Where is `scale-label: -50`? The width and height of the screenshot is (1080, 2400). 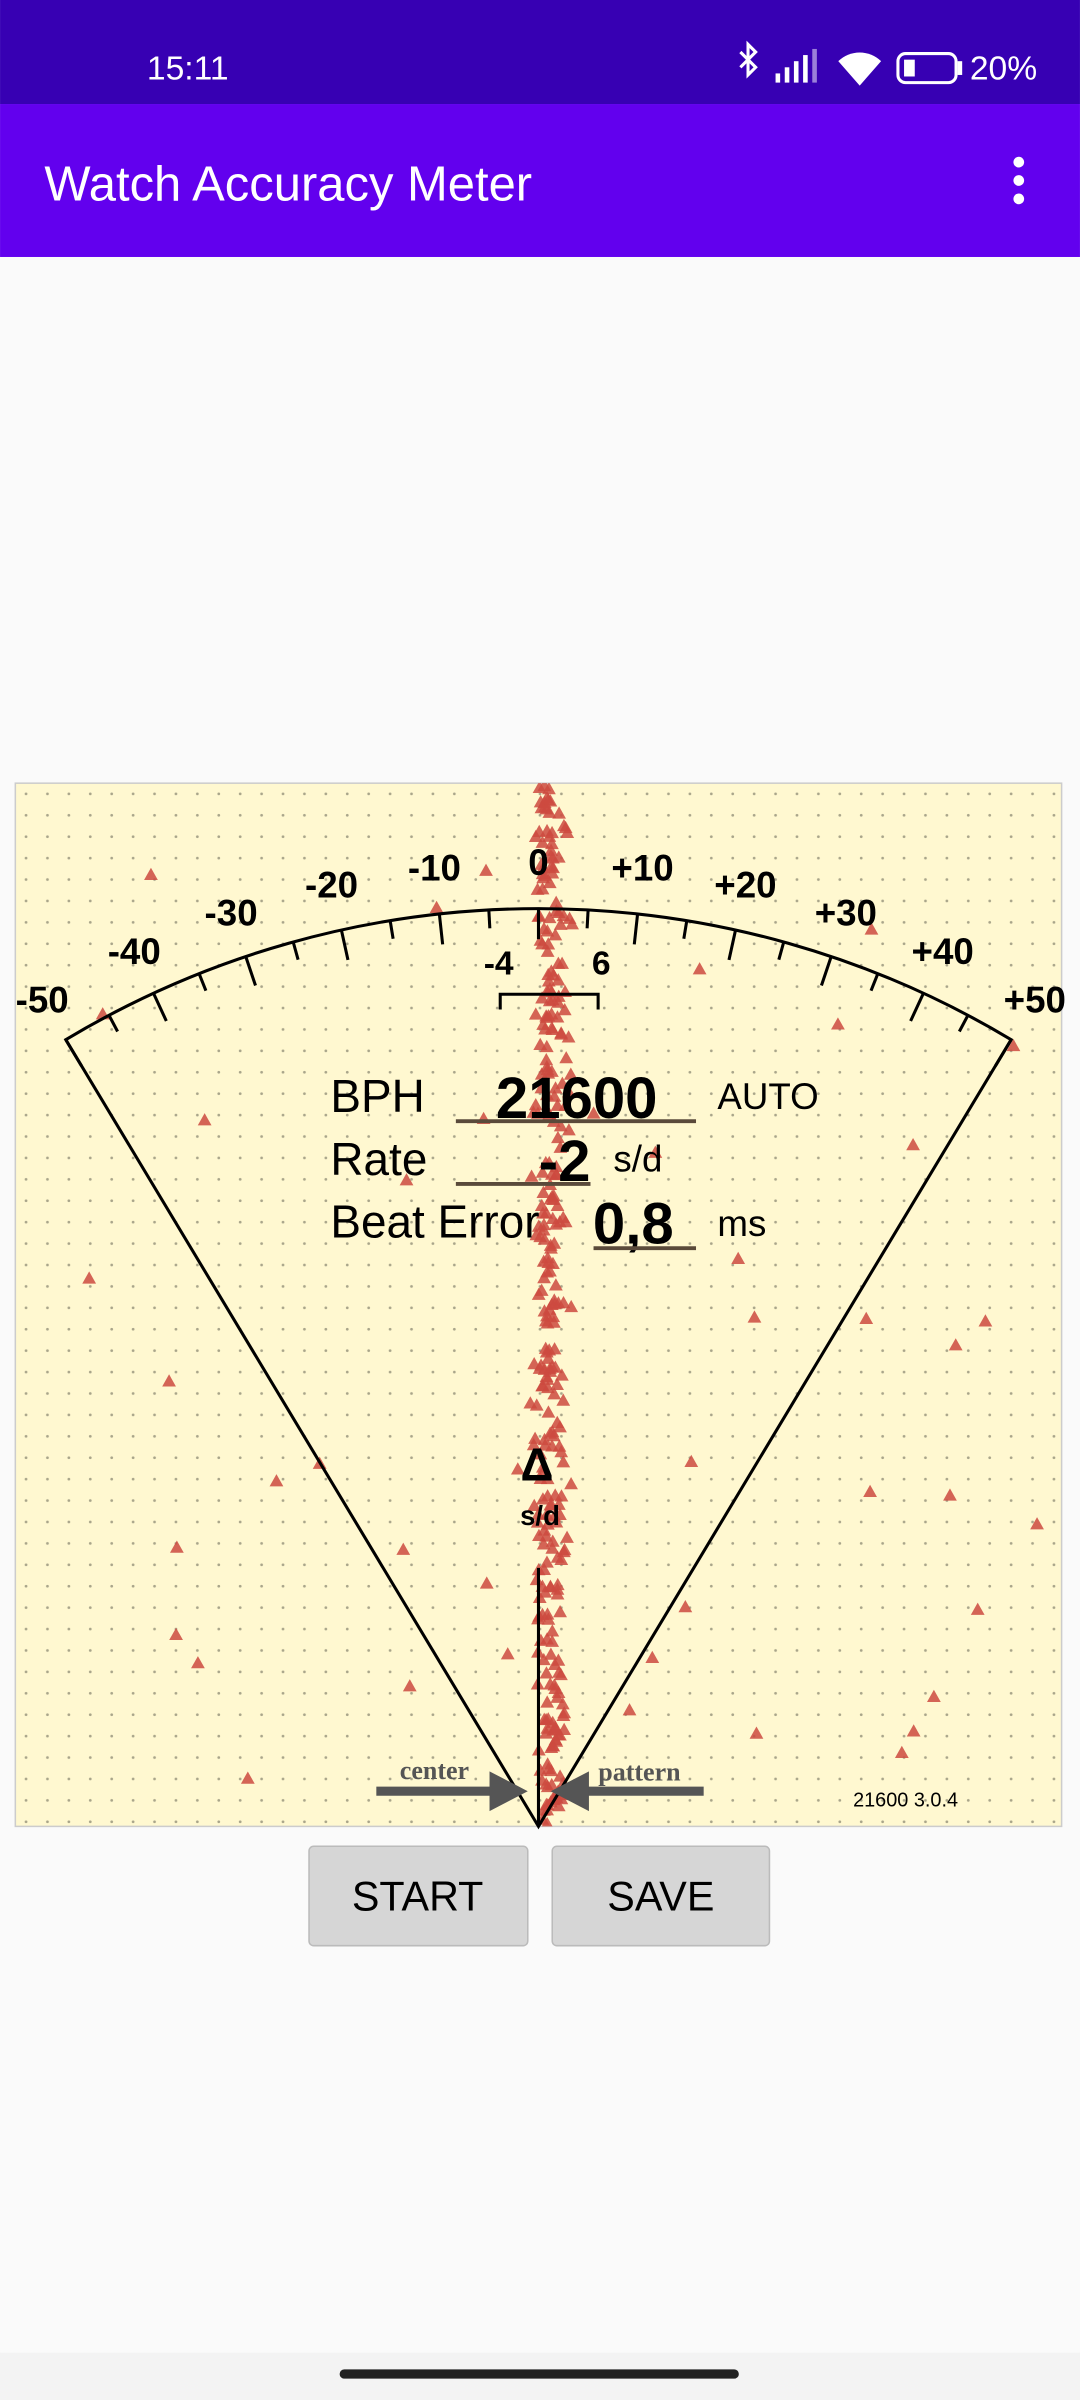
scale-label: -50 is located at coordinates (42, 1000).